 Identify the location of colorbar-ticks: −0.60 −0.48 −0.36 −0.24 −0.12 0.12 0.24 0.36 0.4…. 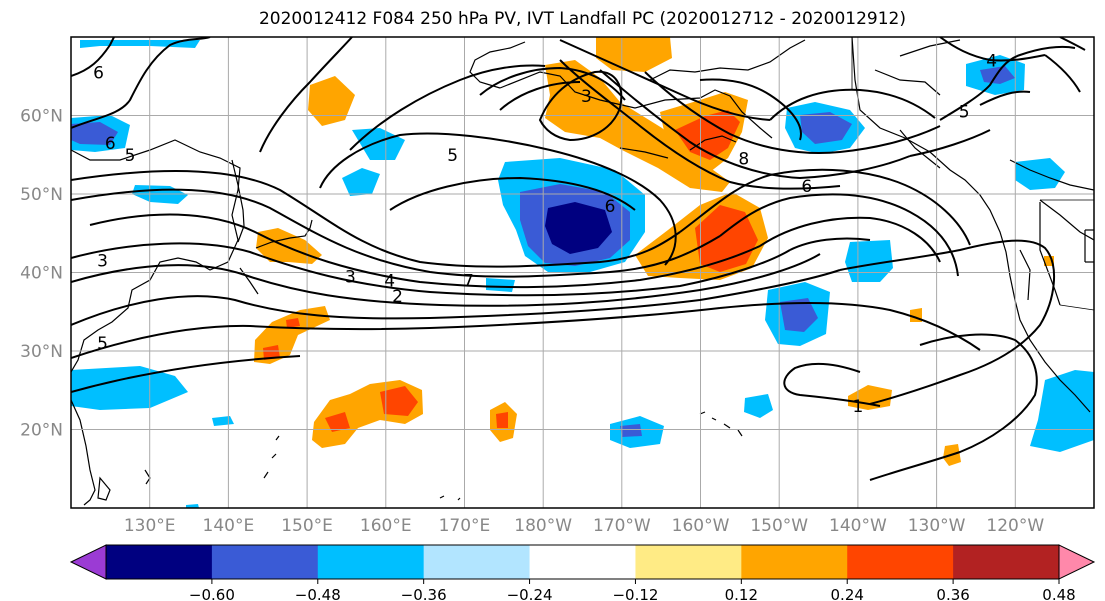
(632, 590).